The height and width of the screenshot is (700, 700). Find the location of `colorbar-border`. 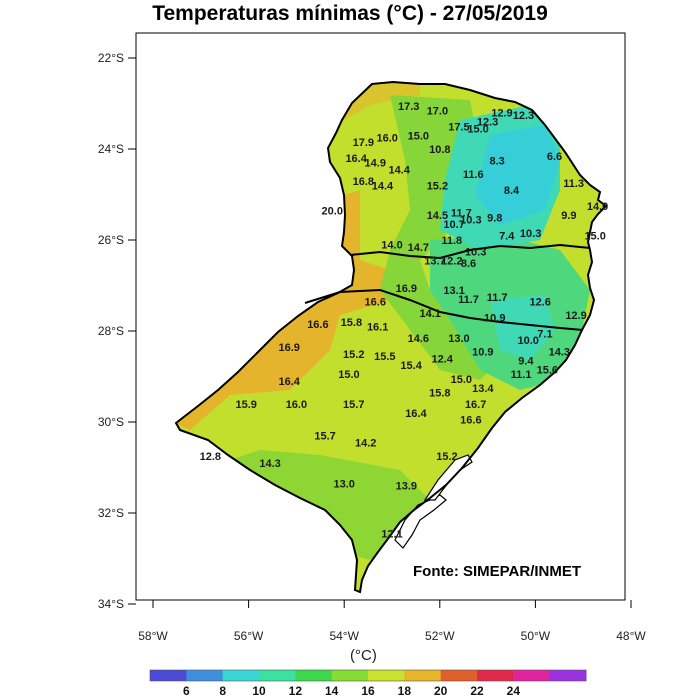

colorbar-border is located at coordinates (368, 675).